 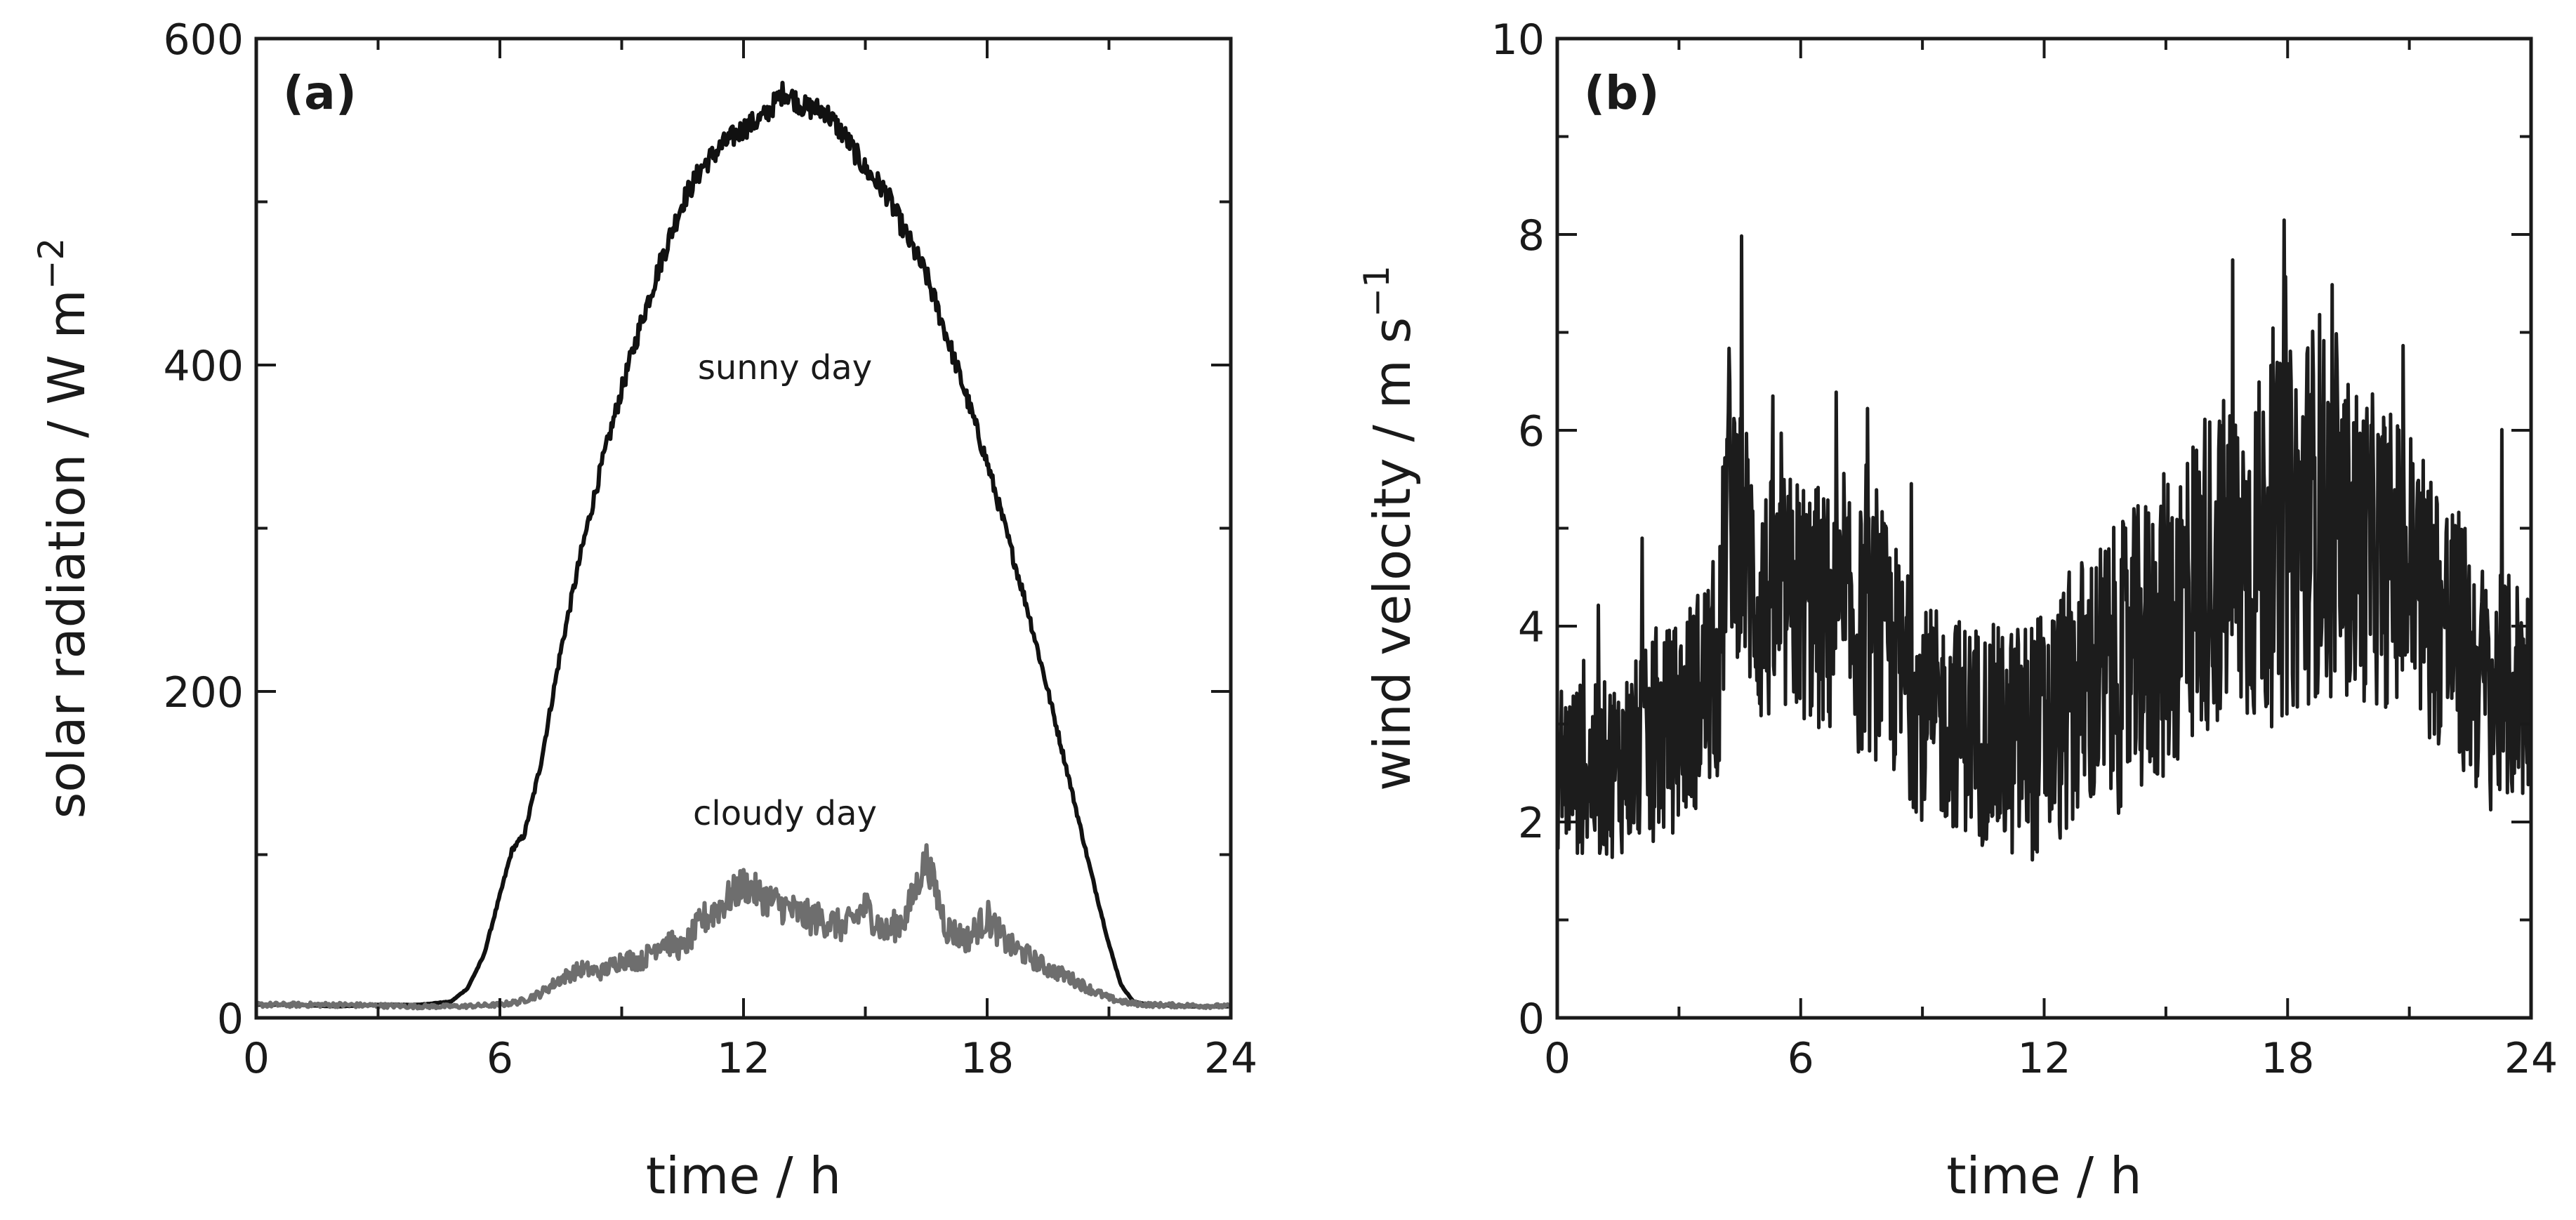 What do you see at coordinates (1531, 627) in the screenshot?
I see `y-tick-label: 4` at bounding box center [1531, 627].